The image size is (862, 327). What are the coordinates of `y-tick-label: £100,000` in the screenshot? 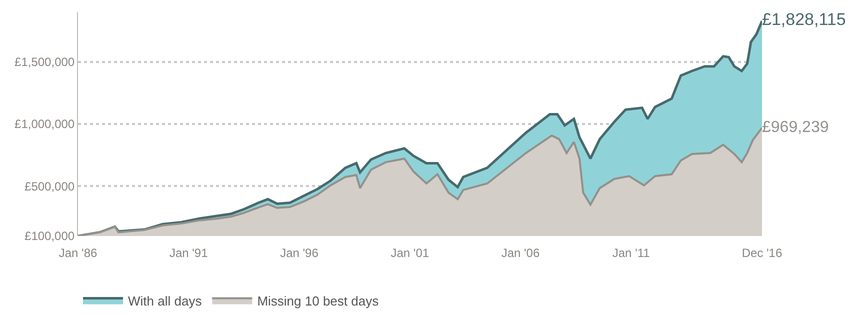 It's located at (49, 236).